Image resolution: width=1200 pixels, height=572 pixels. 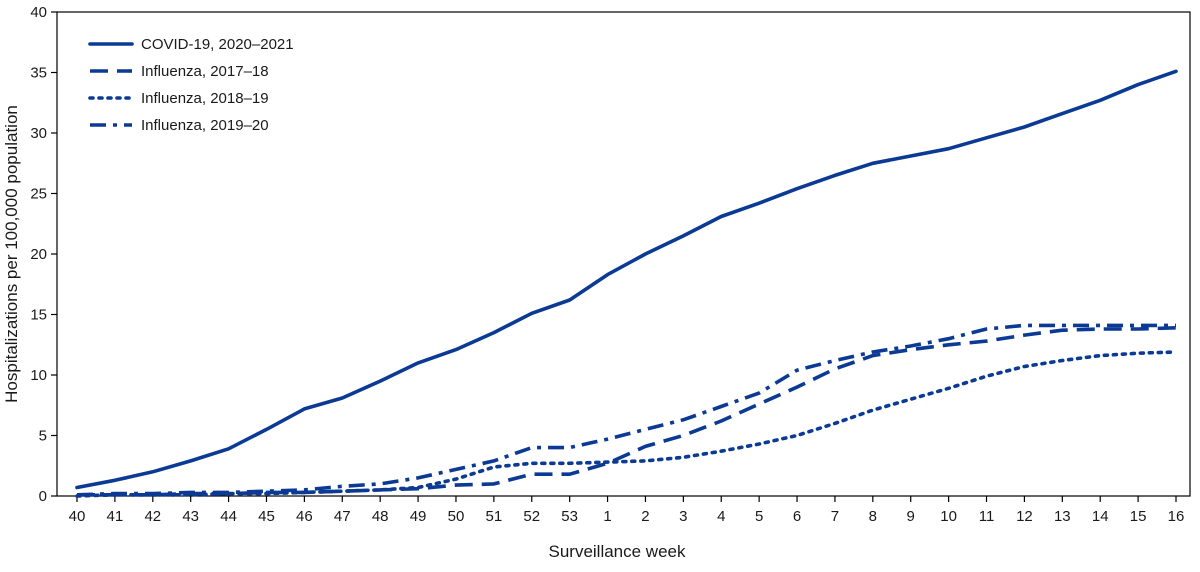 What do you see at coordinates (38, 133) in the screenshot?
I see `y-tick-label: 30` at bounding box center [38, 133].